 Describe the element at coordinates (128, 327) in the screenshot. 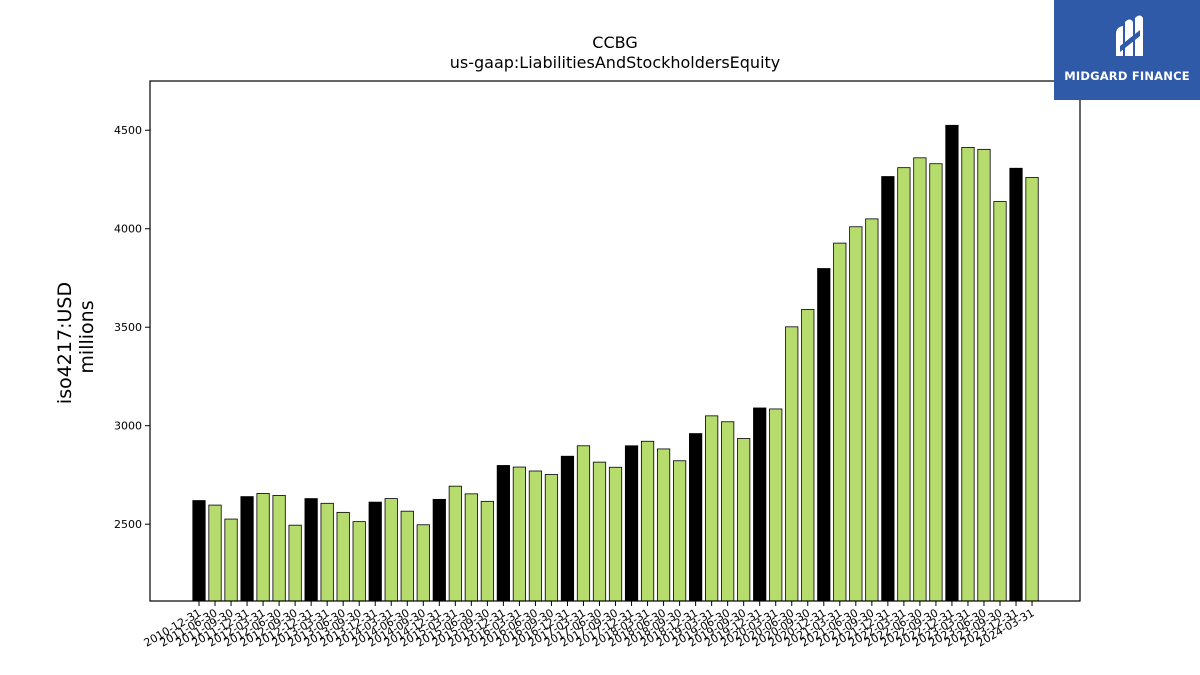

I see `y-tick-label: 3500` at that location.